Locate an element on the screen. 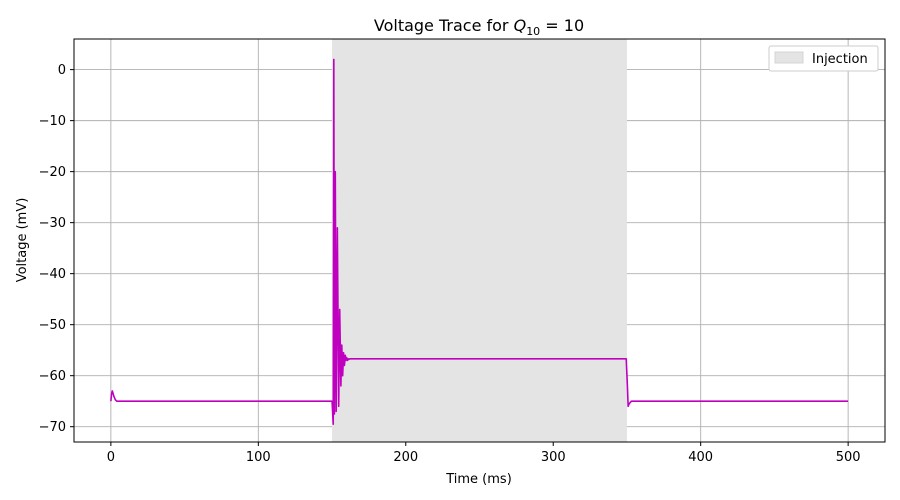 The image size is (900, 500). chart-title: Voltage Trace for Q10 = 10 is located at coordinates (479, 27).